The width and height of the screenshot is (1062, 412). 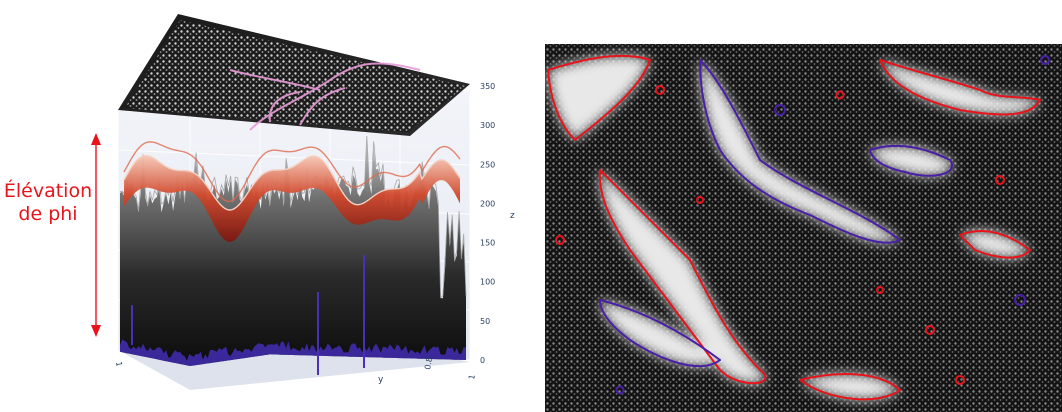 What do you see at coordinates (482, 360) in the screenshot?
I see `z-tick: 0` at bounding box center [482, 360].